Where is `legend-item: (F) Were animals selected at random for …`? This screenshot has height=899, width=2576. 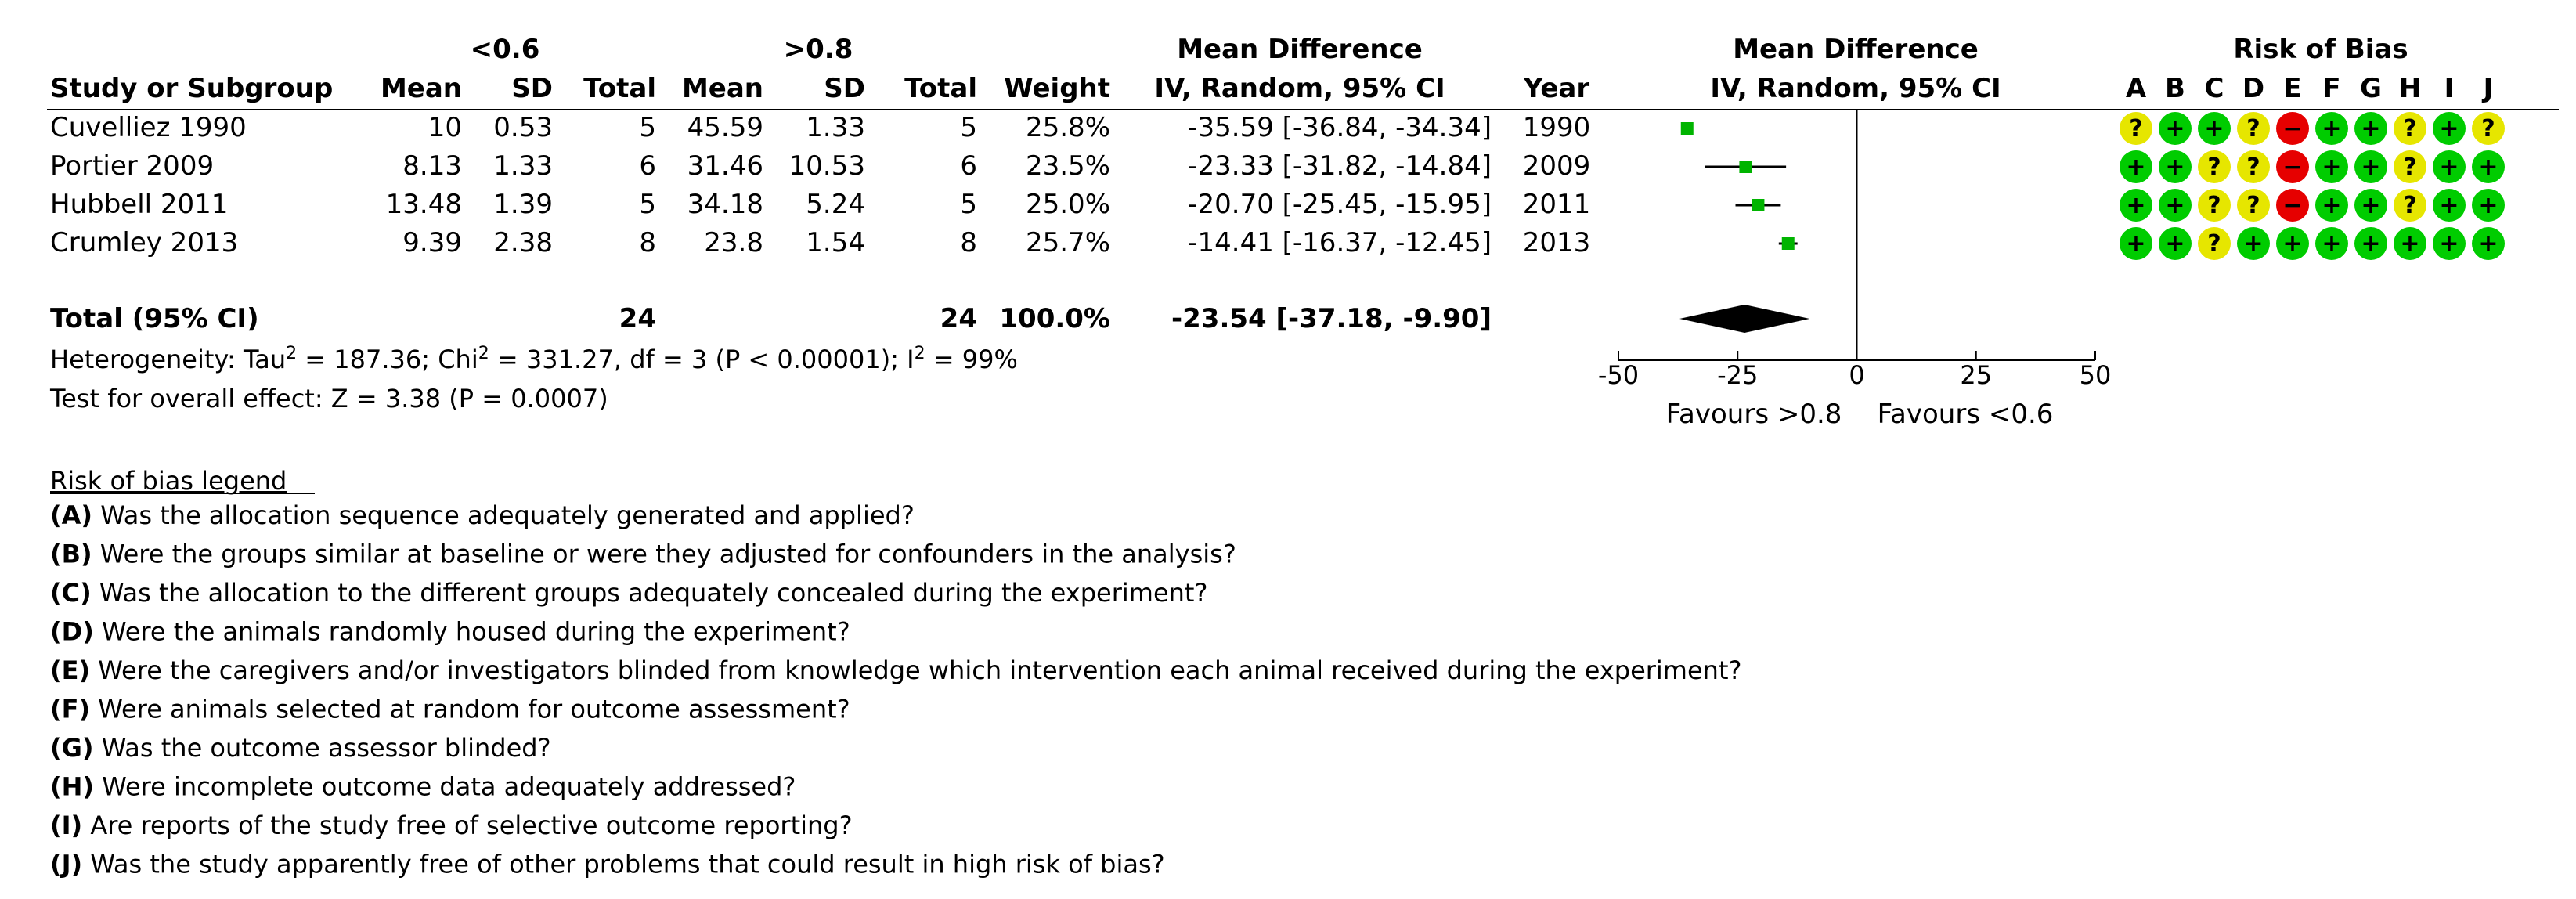
legend-item: (F) Were animals selected at random for … is located at coordinates (450, 709).